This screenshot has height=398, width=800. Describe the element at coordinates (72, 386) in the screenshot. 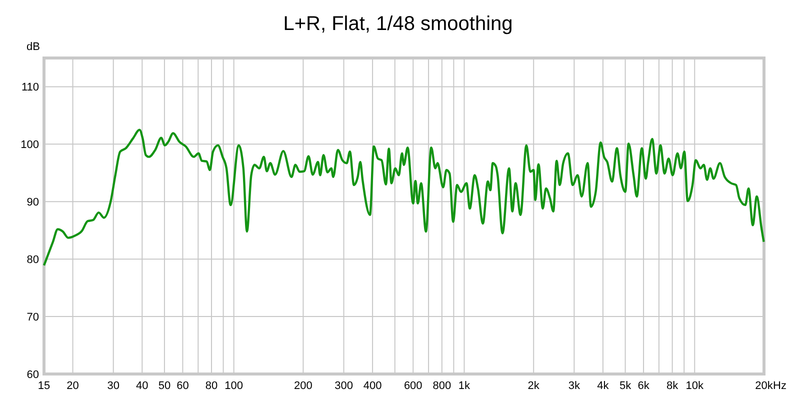

I see `x-tick-label: 20` at that location.